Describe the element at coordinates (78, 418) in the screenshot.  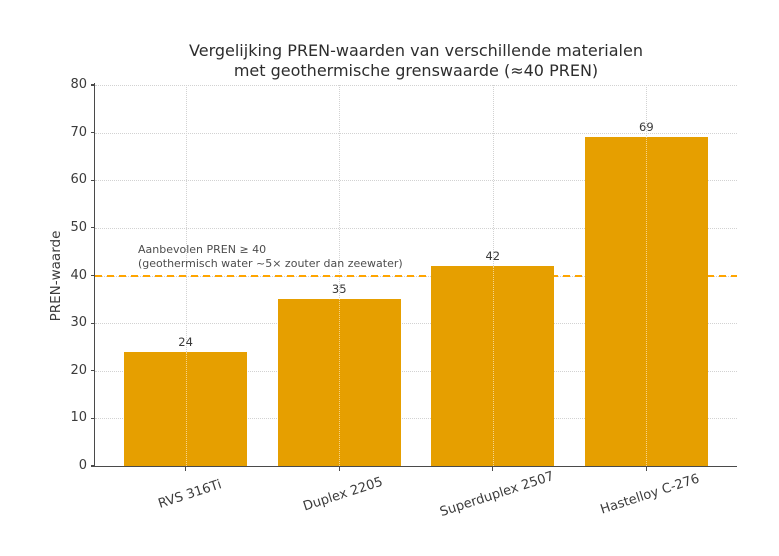
I see `y-tick-label: 10` at that location.